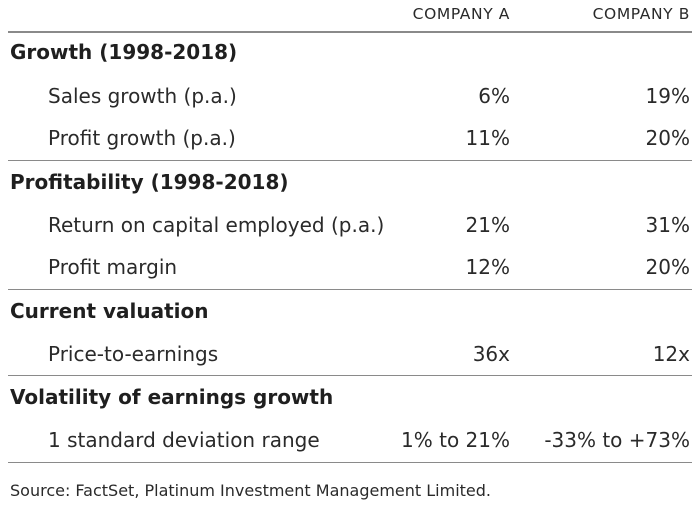 This screenshot has height=509, width=700. I want to click on row-label: Profit margin, so click(113, 267).